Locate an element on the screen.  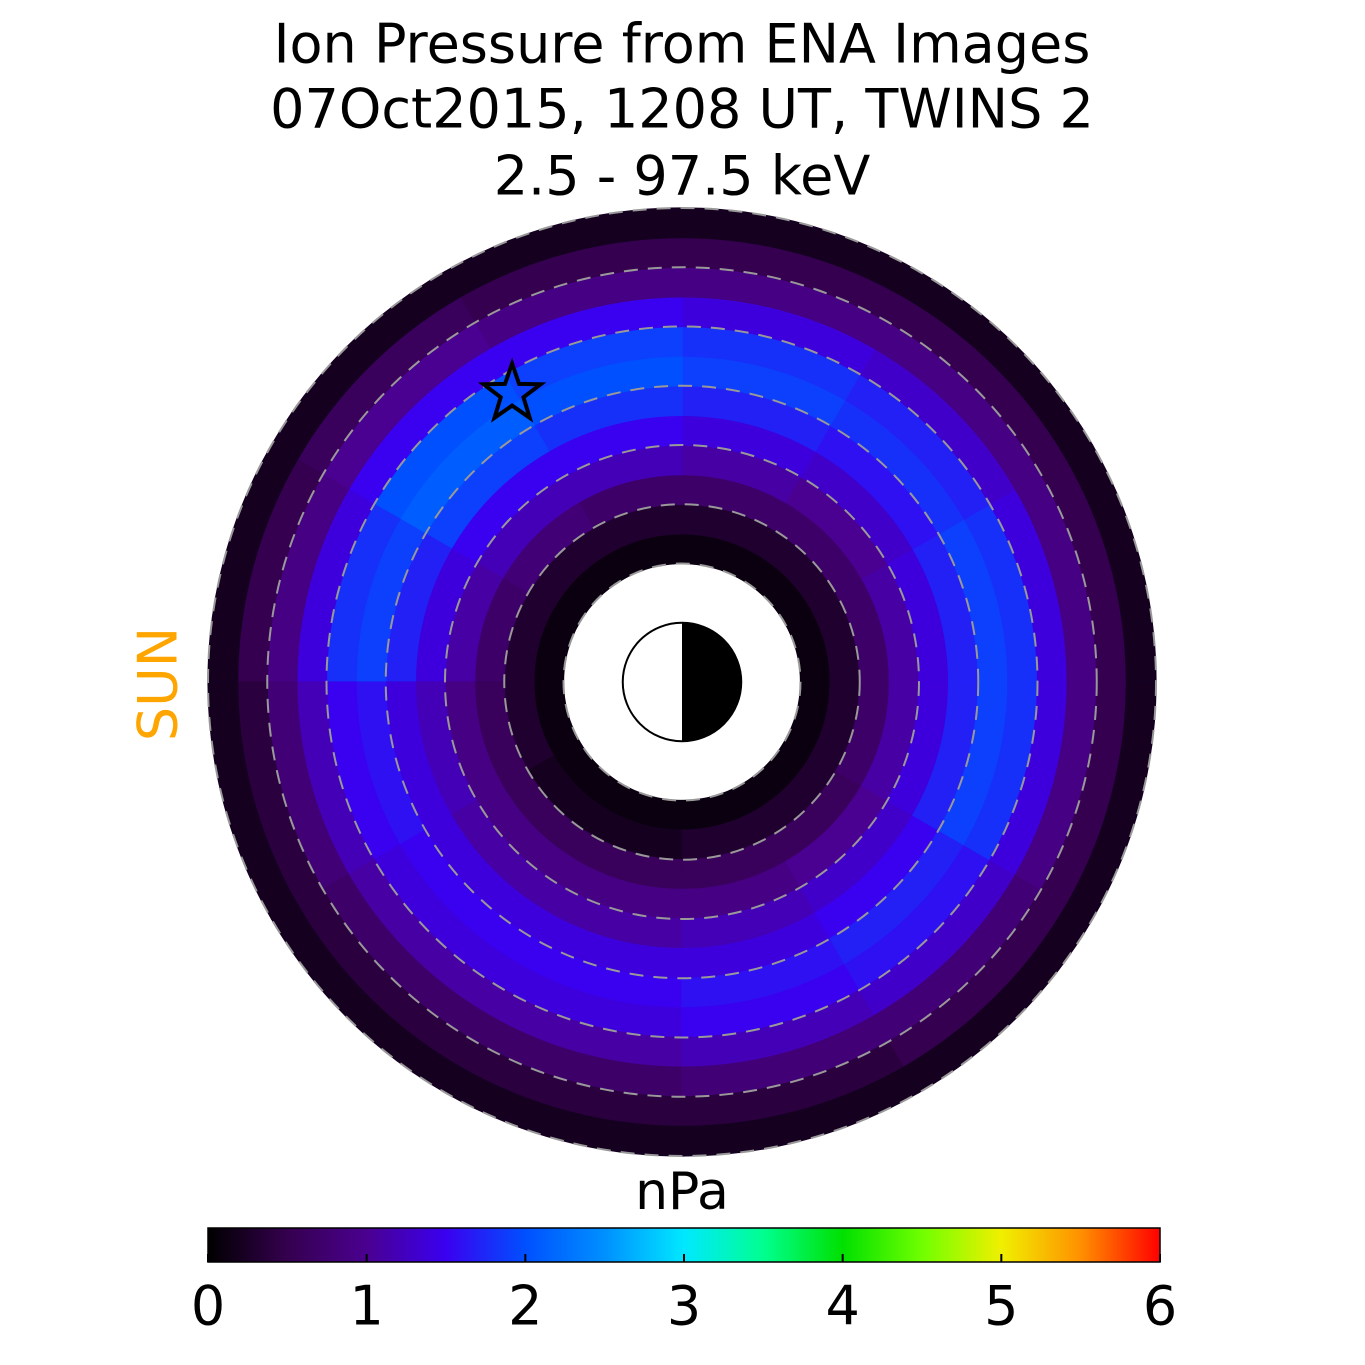
tick-label: 3 is located at coordinates (684, 1306).